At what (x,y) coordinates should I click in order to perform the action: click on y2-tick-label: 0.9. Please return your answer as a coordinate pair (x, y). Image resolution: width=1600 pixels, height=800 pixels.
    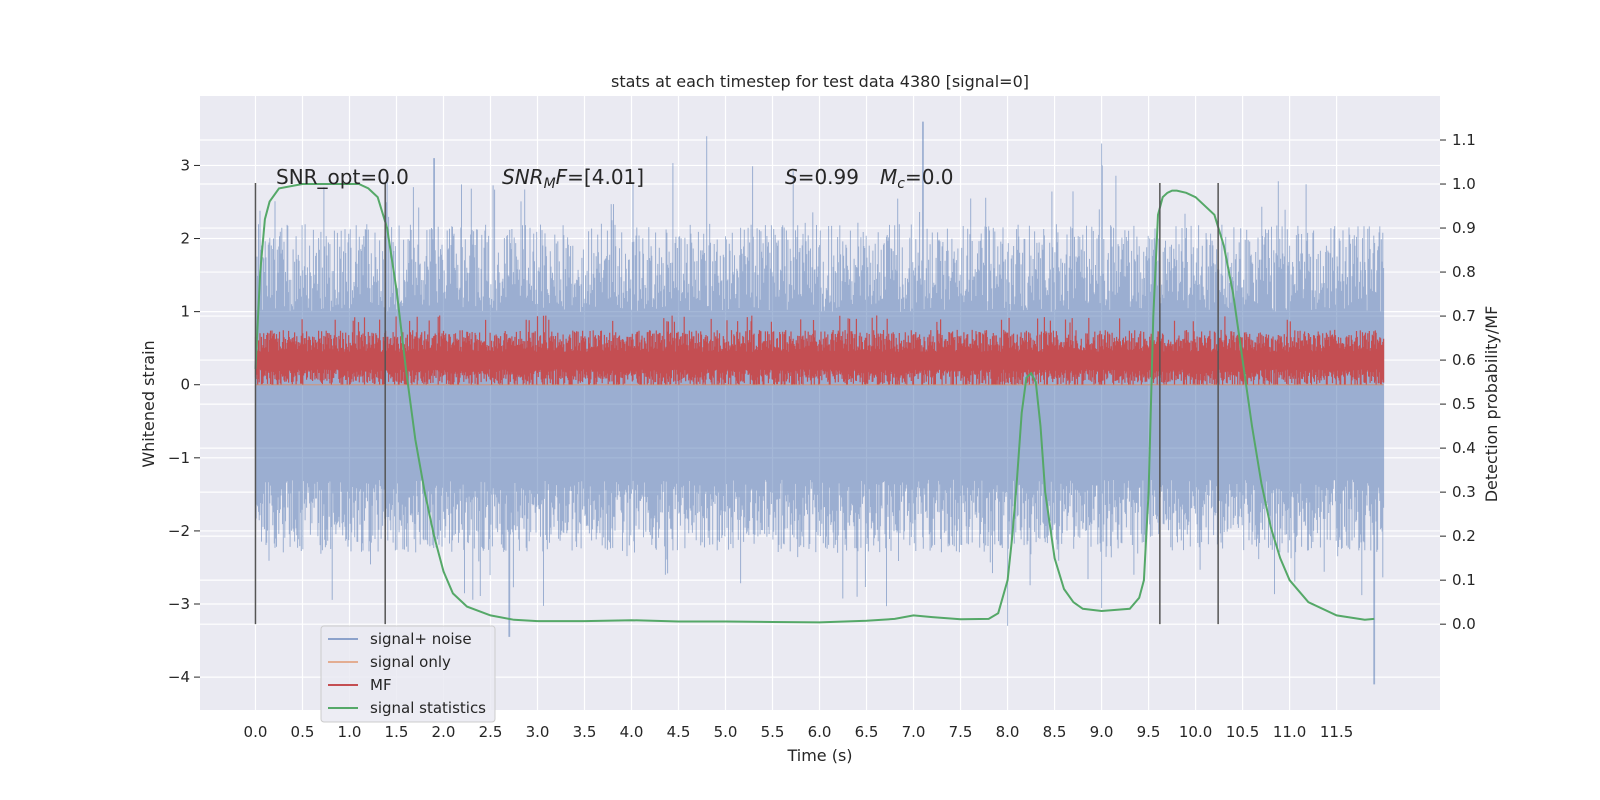
    Looking at the image, I should click on (1464, 228).